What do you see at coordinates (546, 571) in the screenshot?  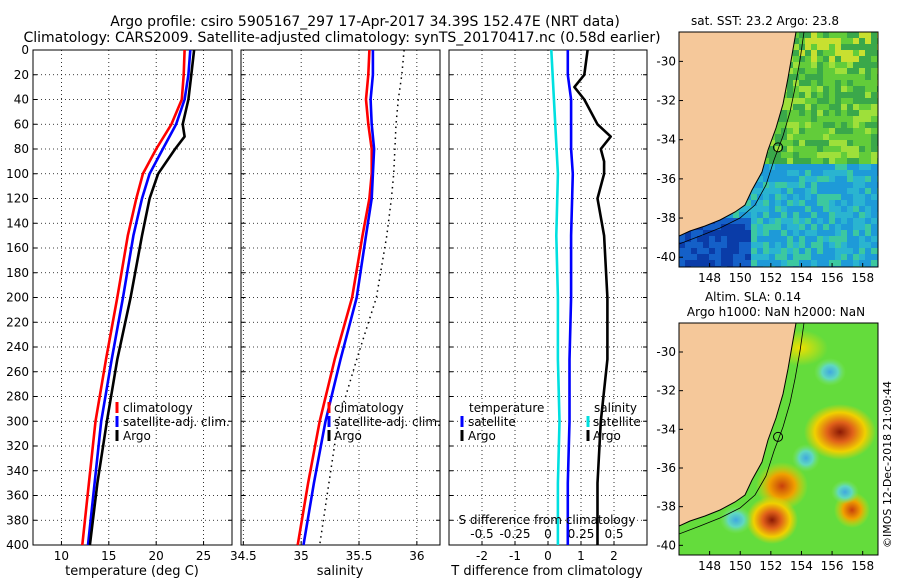 I see `t-difference-xlabel: T difference from climatology` at bounding box center [546, 571].